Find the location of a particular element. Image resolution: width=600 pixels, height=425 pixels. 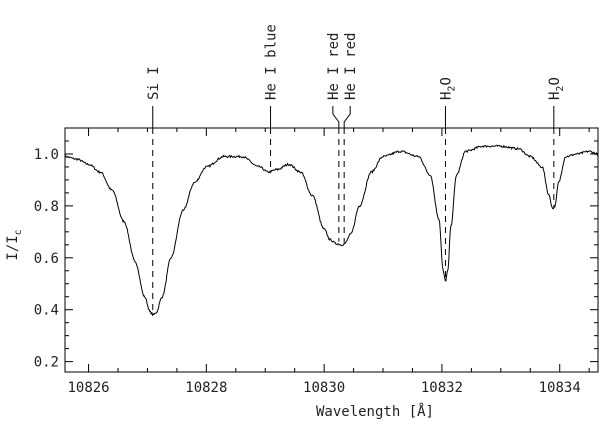

y-tick-label: 0.8 is located at coordinates (46, 207).